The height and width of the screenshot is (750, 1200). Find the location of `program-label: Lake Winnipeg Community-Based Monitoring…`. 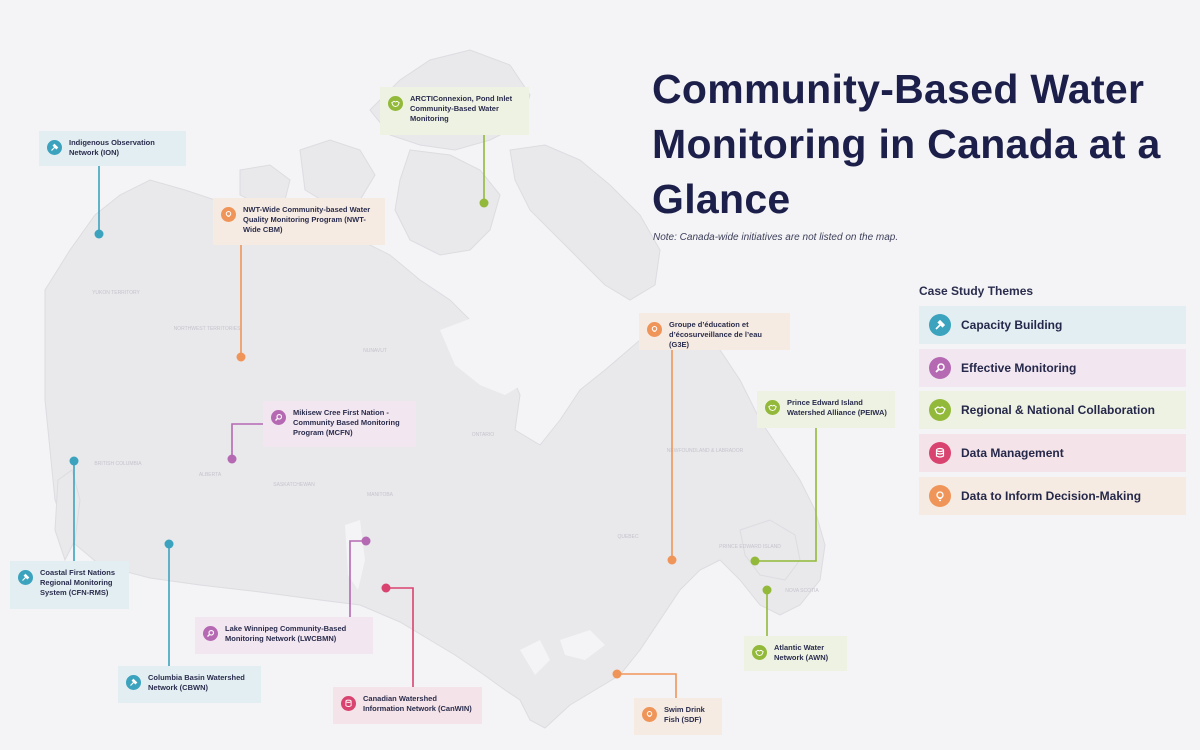

program-label: Lake Winnipeg Community-Based Monitoring… is located at coordinates (286, 633).